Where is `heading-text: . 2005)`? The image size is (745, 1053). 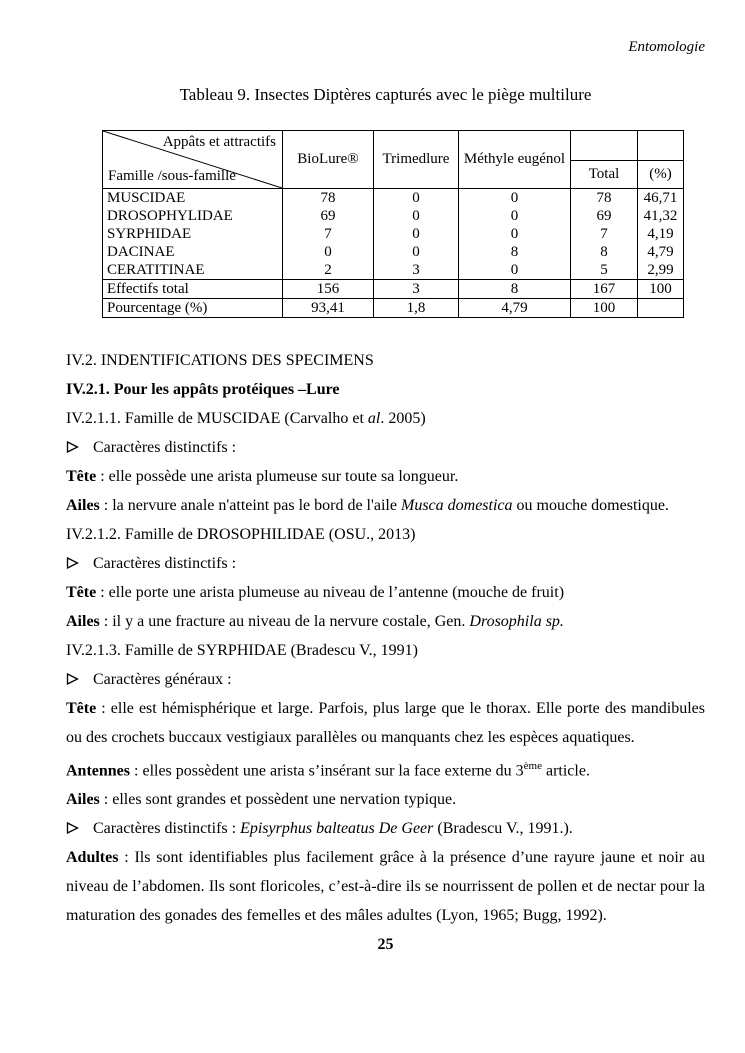 heading-text: . 2005) is located at coordinates (403, 418).